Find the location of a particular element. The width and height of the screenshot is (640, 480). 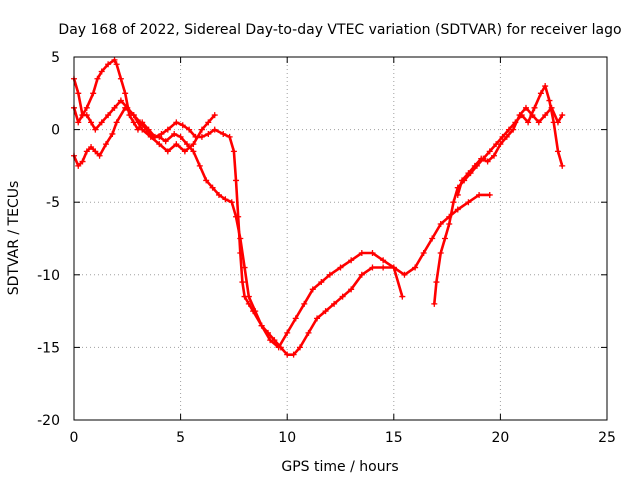

x-tick-label: 15 is located at coordinates (394, 438).